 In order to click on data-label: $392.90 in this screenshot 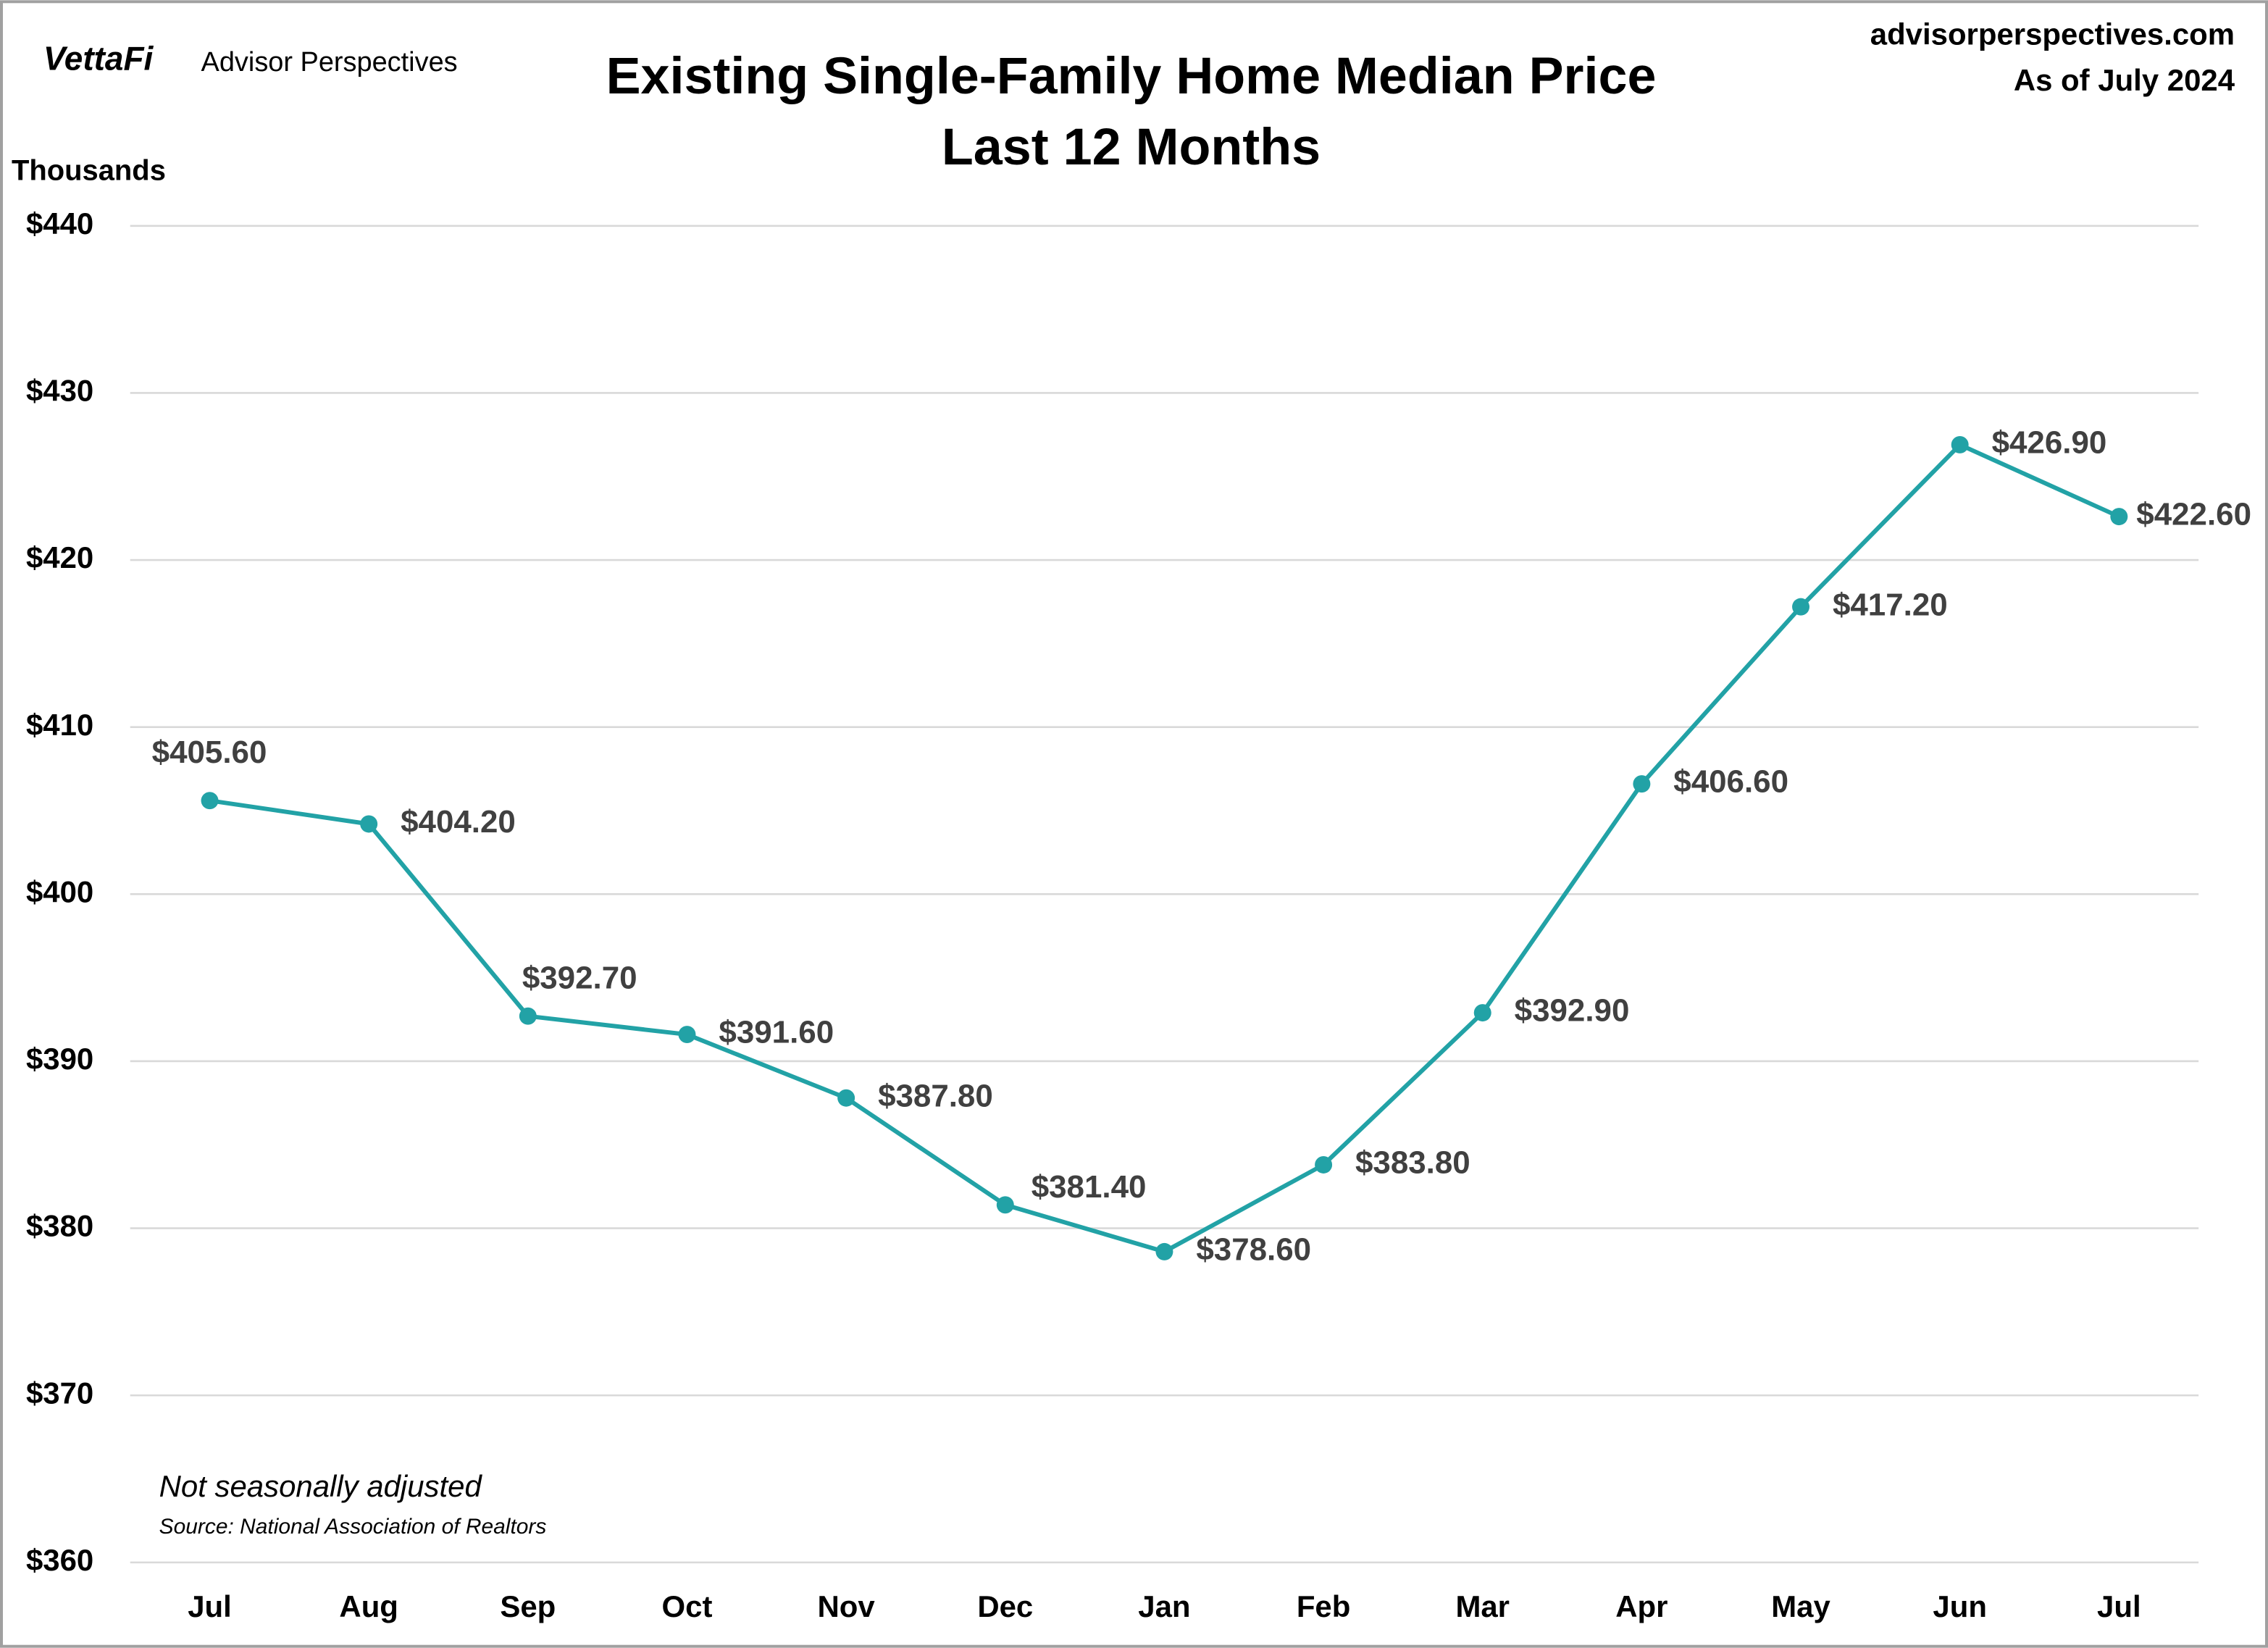, I will do `click(1573, 1011)`.